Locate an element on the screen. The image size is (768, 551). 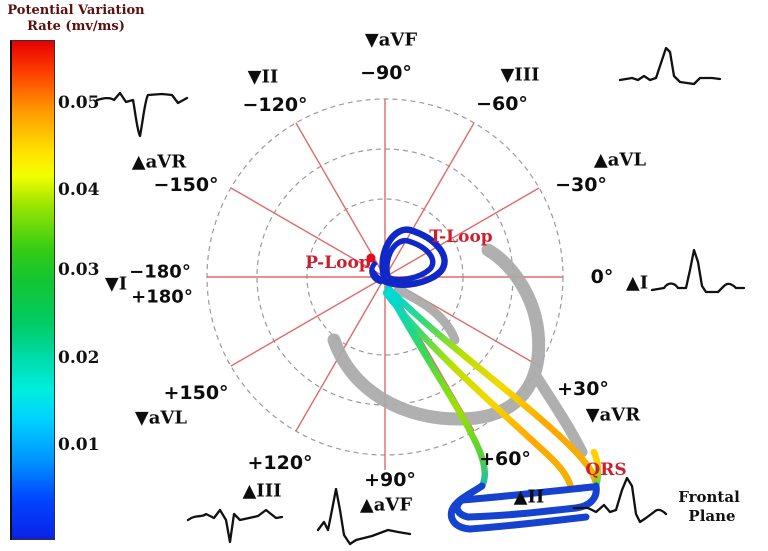
p-loop-marker is located at coordinates (371, 258).